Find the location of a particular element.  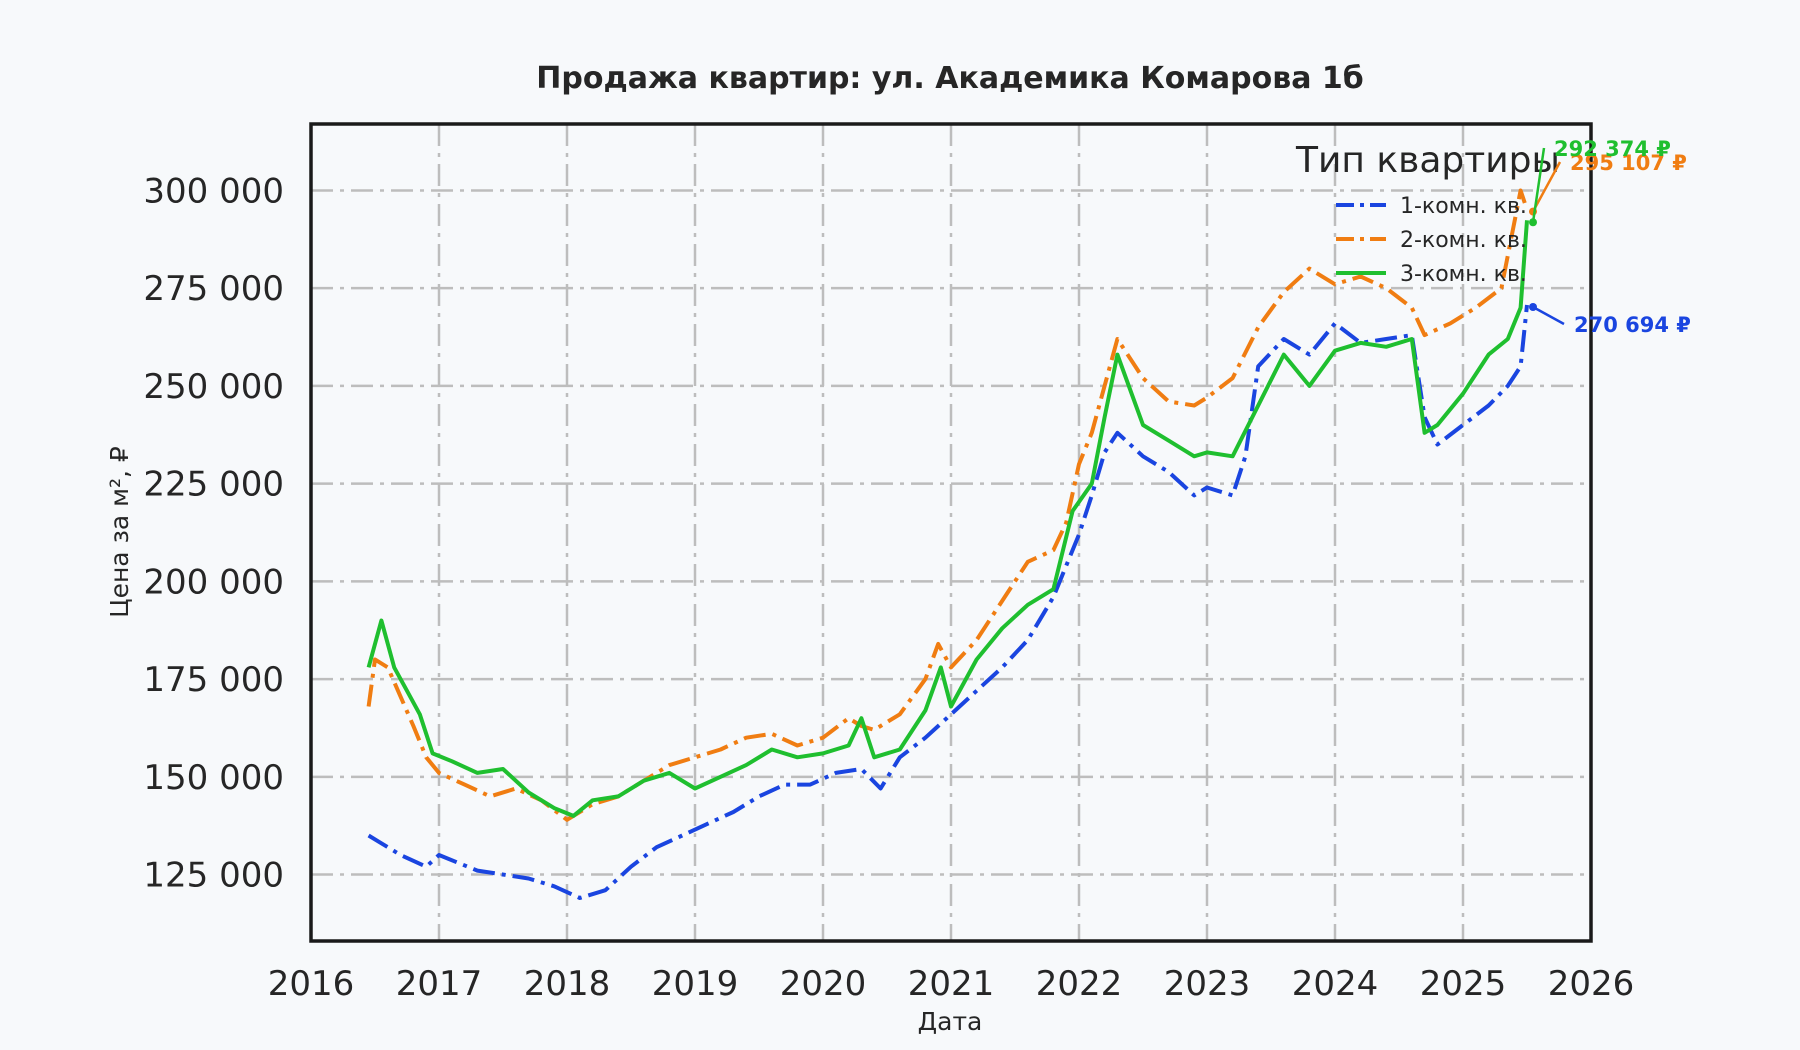

y-axis-label: Цена за м², ₽ is located at coordinates (119, 532).